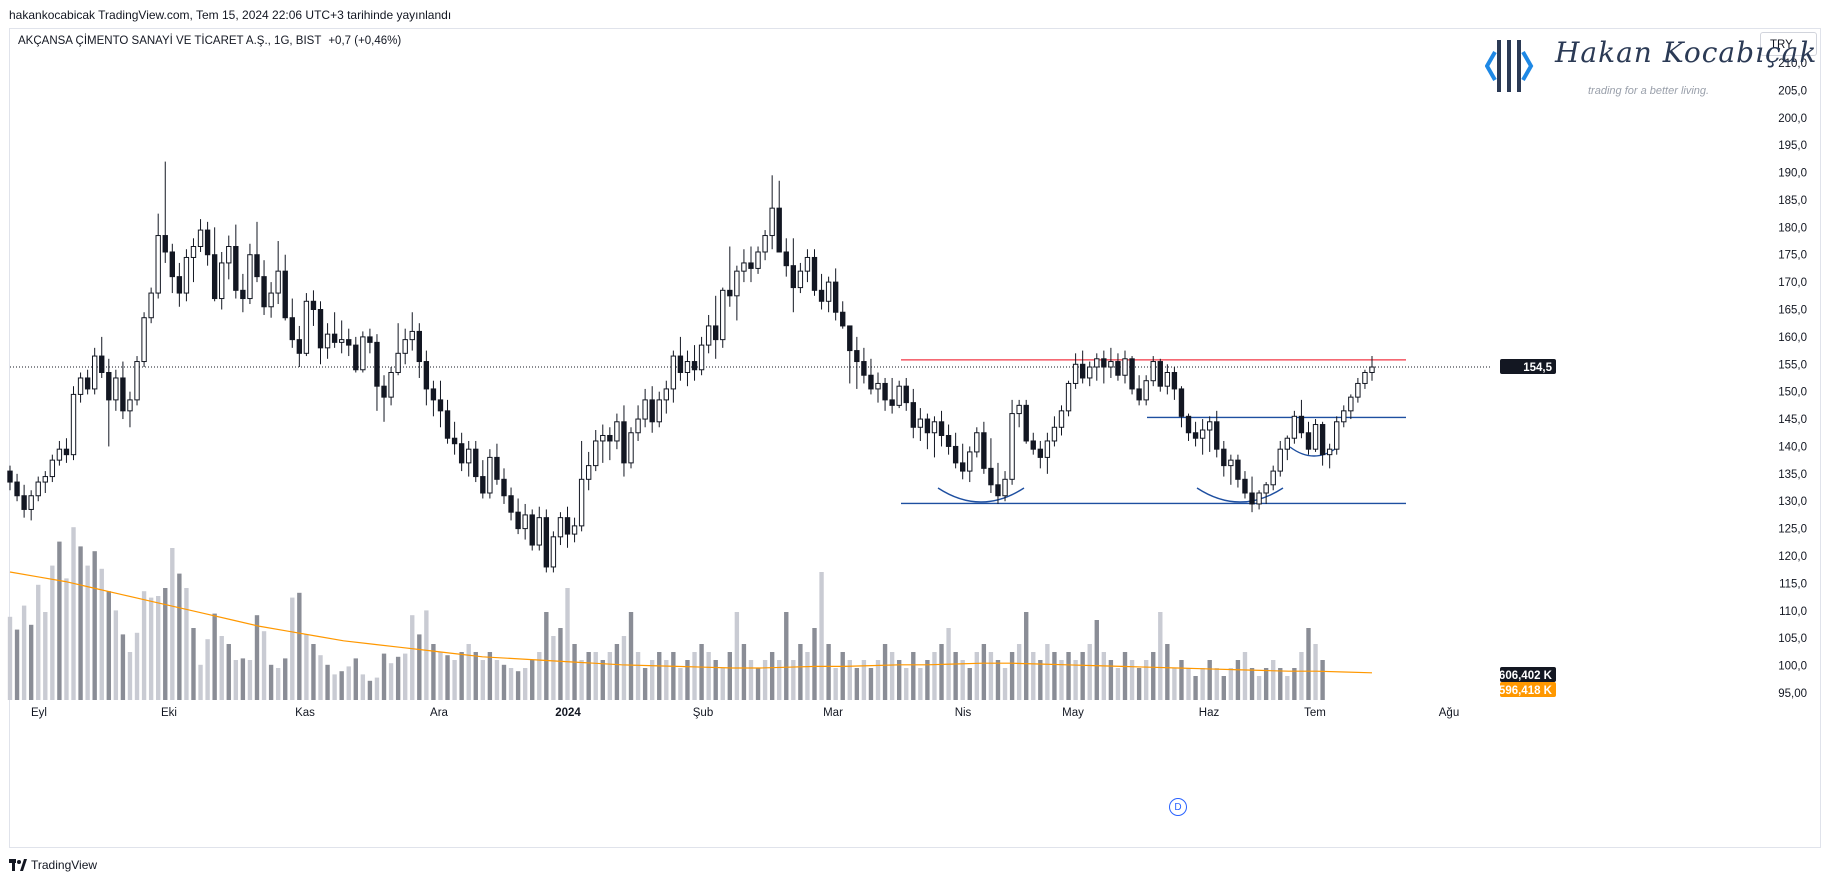 The image size is (1835, 883). I want to click on time-tick-label: Kas, so click(305, 713).